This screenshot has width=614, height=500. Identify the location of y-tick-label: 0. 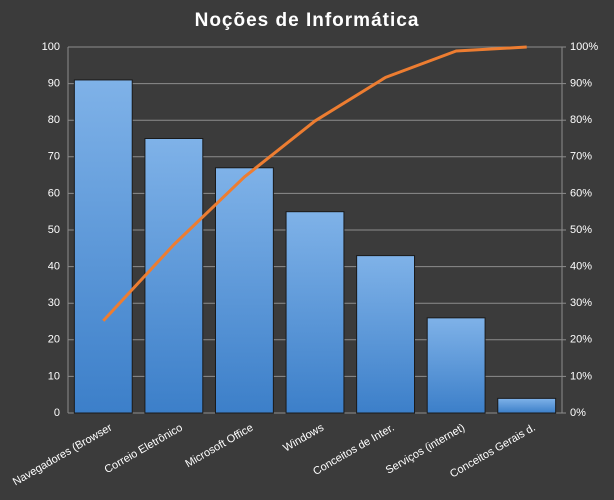
(57, 413).